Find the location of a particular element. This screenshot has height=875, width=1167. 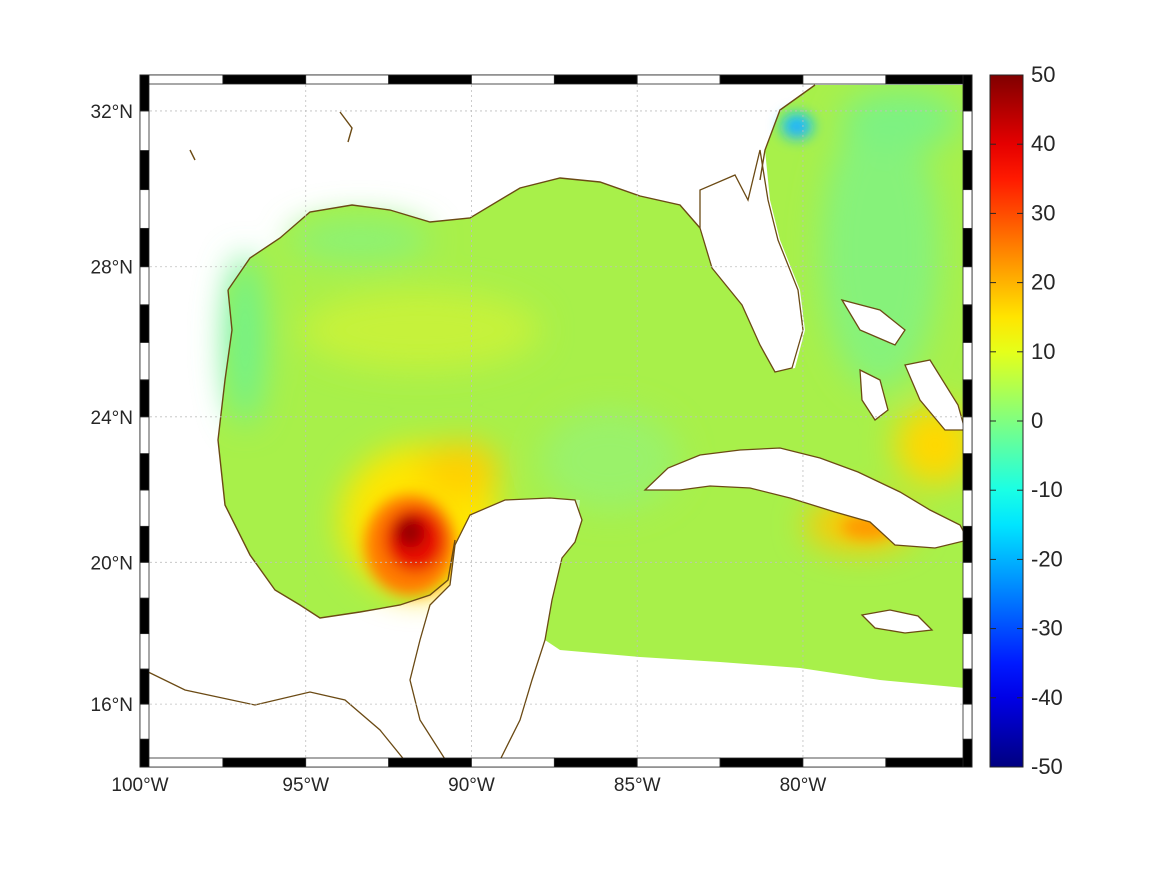

lat-tick-label: 24°N is located at coordinates (112, 418).